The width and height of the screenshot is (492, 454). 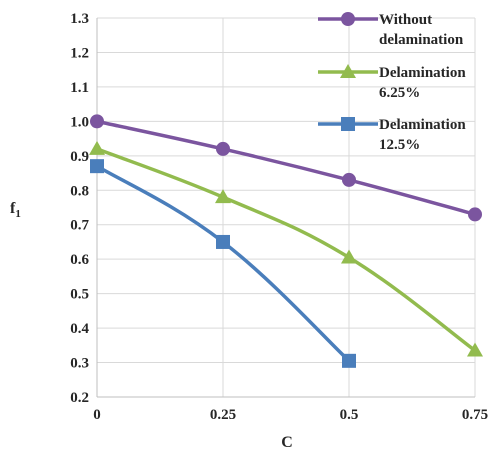 I want to click on y-tick-label: 0.5, so click(x=79, y=295).